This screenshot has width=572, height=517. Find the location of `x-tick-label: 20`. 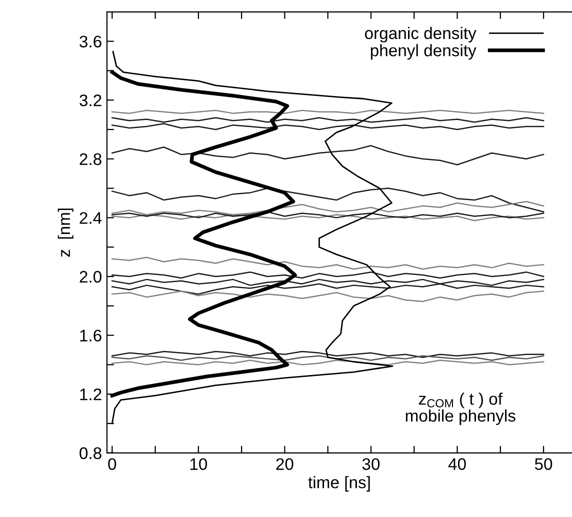

x-tick-label: 20 is located at coordinates (285, 464).